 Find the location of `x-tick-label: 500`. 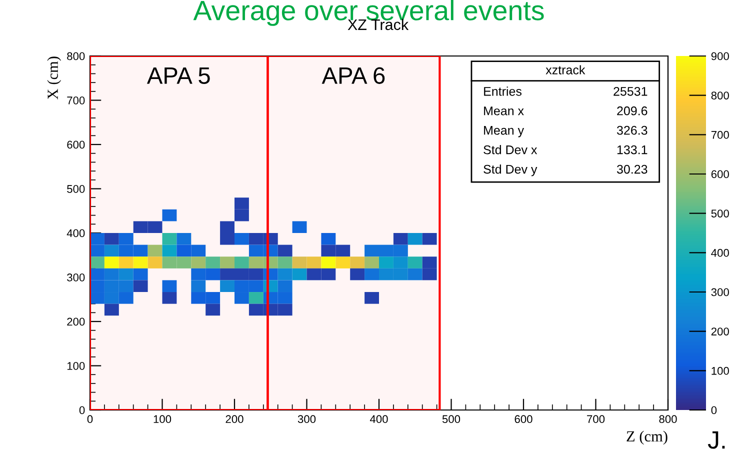

x-tick-label: 500 is located at coordinates (451, 419).